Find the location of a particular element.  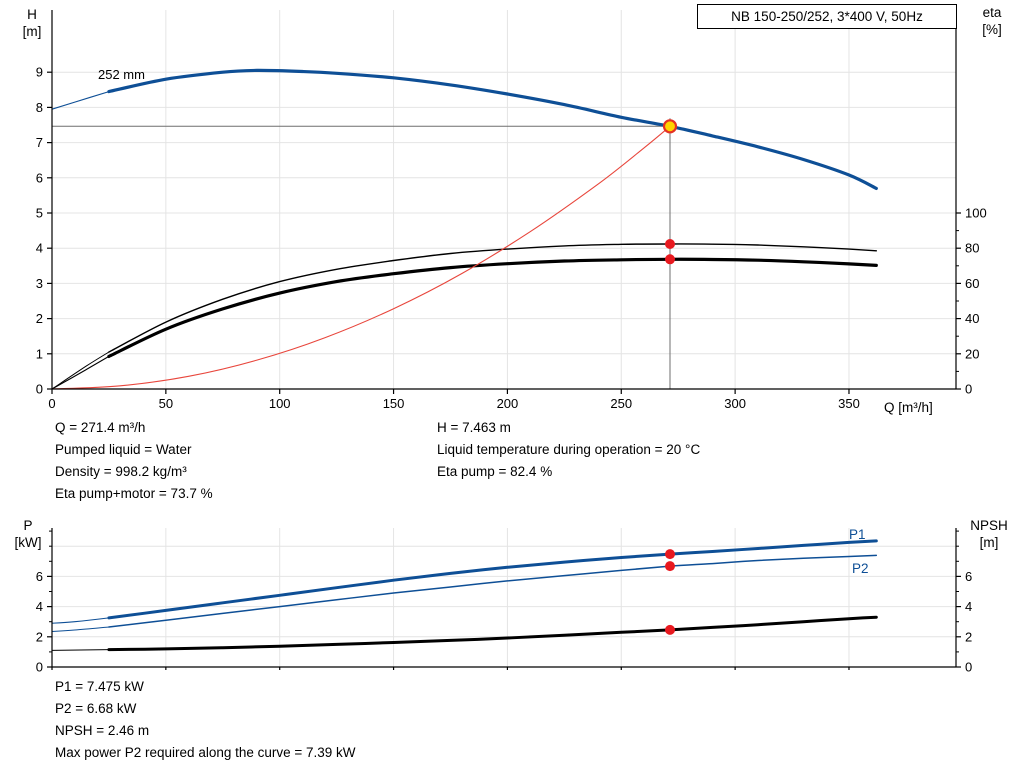

info-npsh: NPSH = 2.46 m is located at coordinates (102, 730).